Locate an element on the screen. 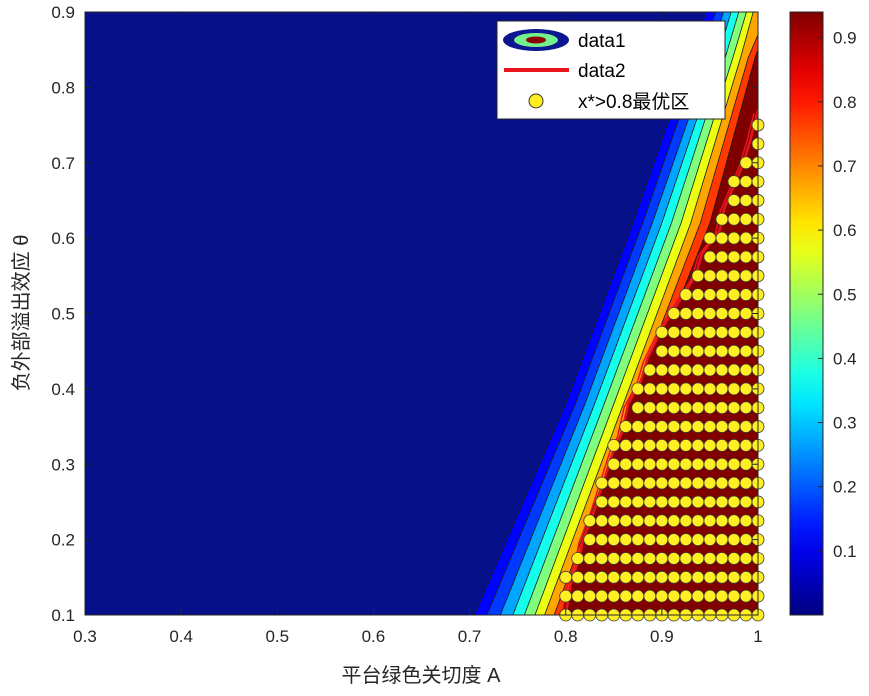 This screenshot has height=696, width=869. colorbar-tick-label: 0.5 is located at coordinates (845, 294).